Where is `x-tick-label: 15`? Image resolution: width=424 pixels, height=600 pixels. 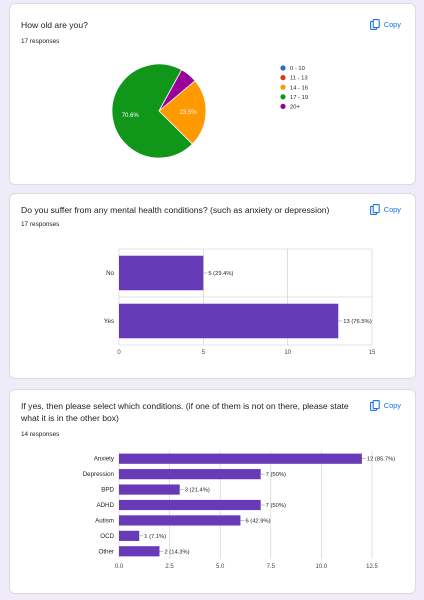
x-tick-label: 15 is located at coordinates (372, 353).